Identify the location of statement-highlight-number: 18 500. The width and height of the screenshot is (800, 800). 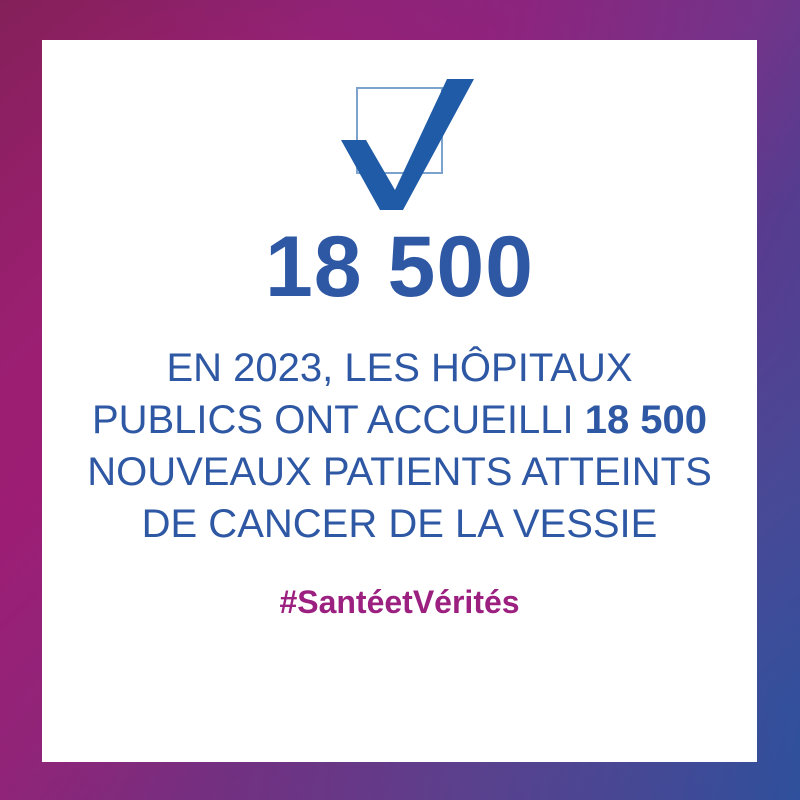
(646, 420).